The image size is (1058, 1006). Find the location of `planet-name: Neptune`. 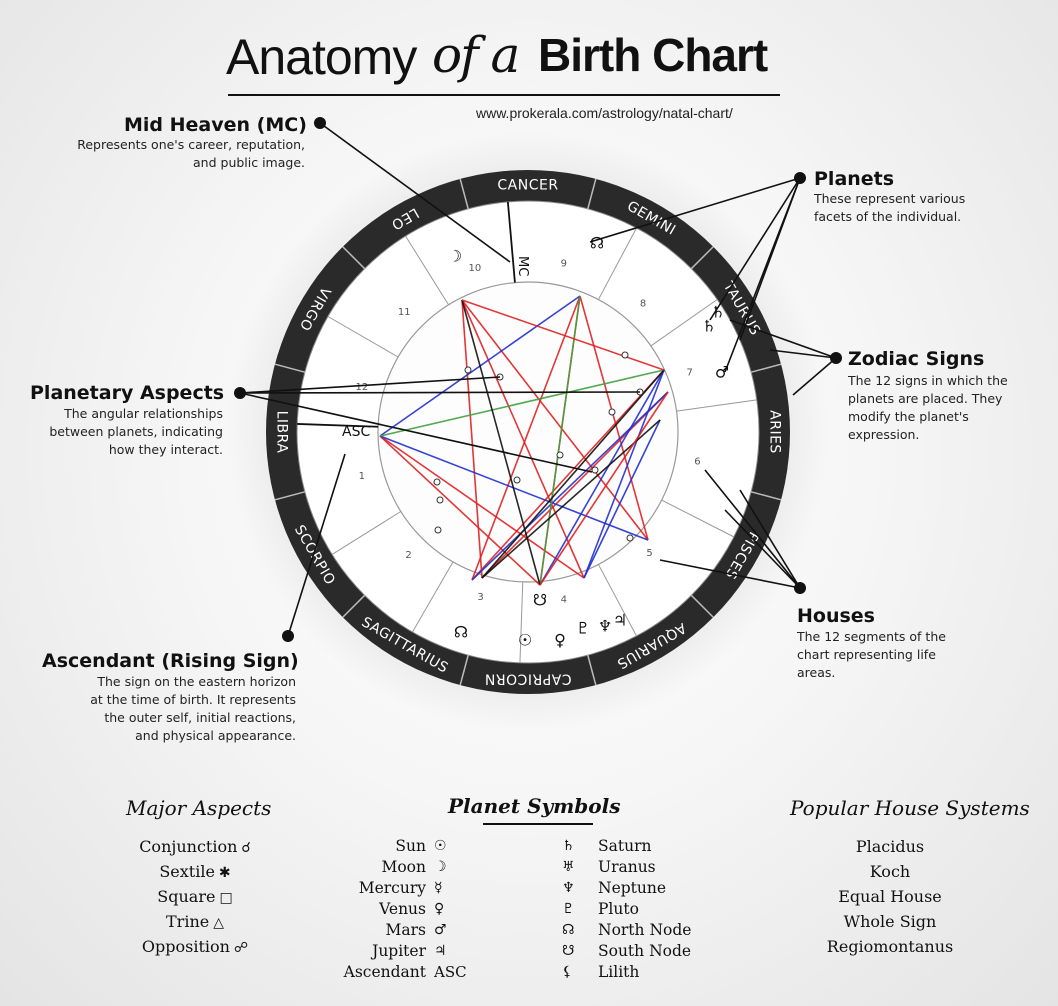

planet-name: Neptune is located at coordinates (632, 888).